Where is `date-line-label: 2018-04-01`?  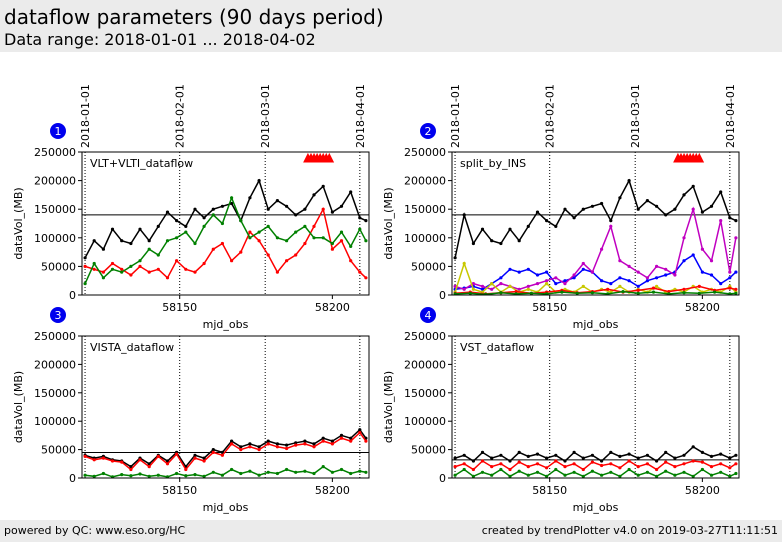 date-line-label: 2018-04-01 is located at coordinates (360, 116).